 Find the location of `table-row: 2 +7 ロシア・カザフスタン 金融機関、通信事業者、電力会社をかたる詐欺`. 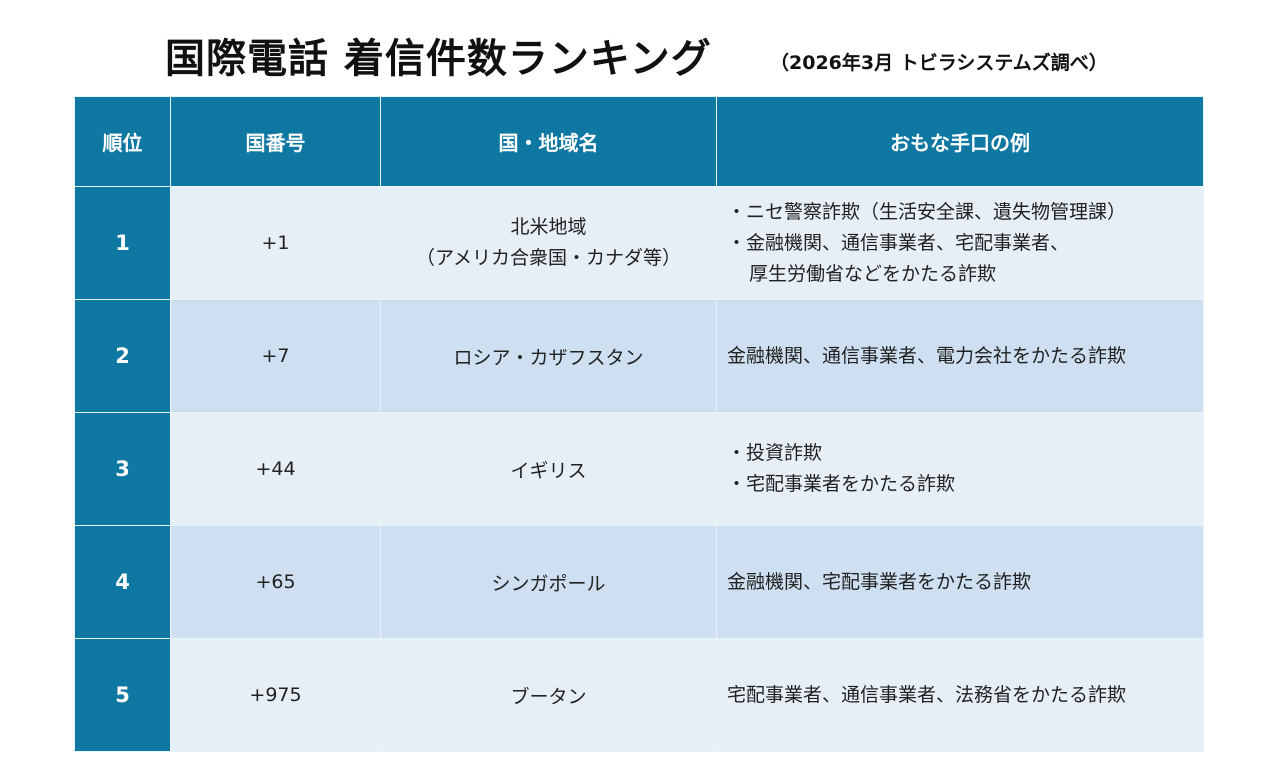

table-row: 2 +7 ロシア・カザフスタン 金融機関、通信事業者、電力会社をかたる詐欺 is located at coordinates (639, 356).